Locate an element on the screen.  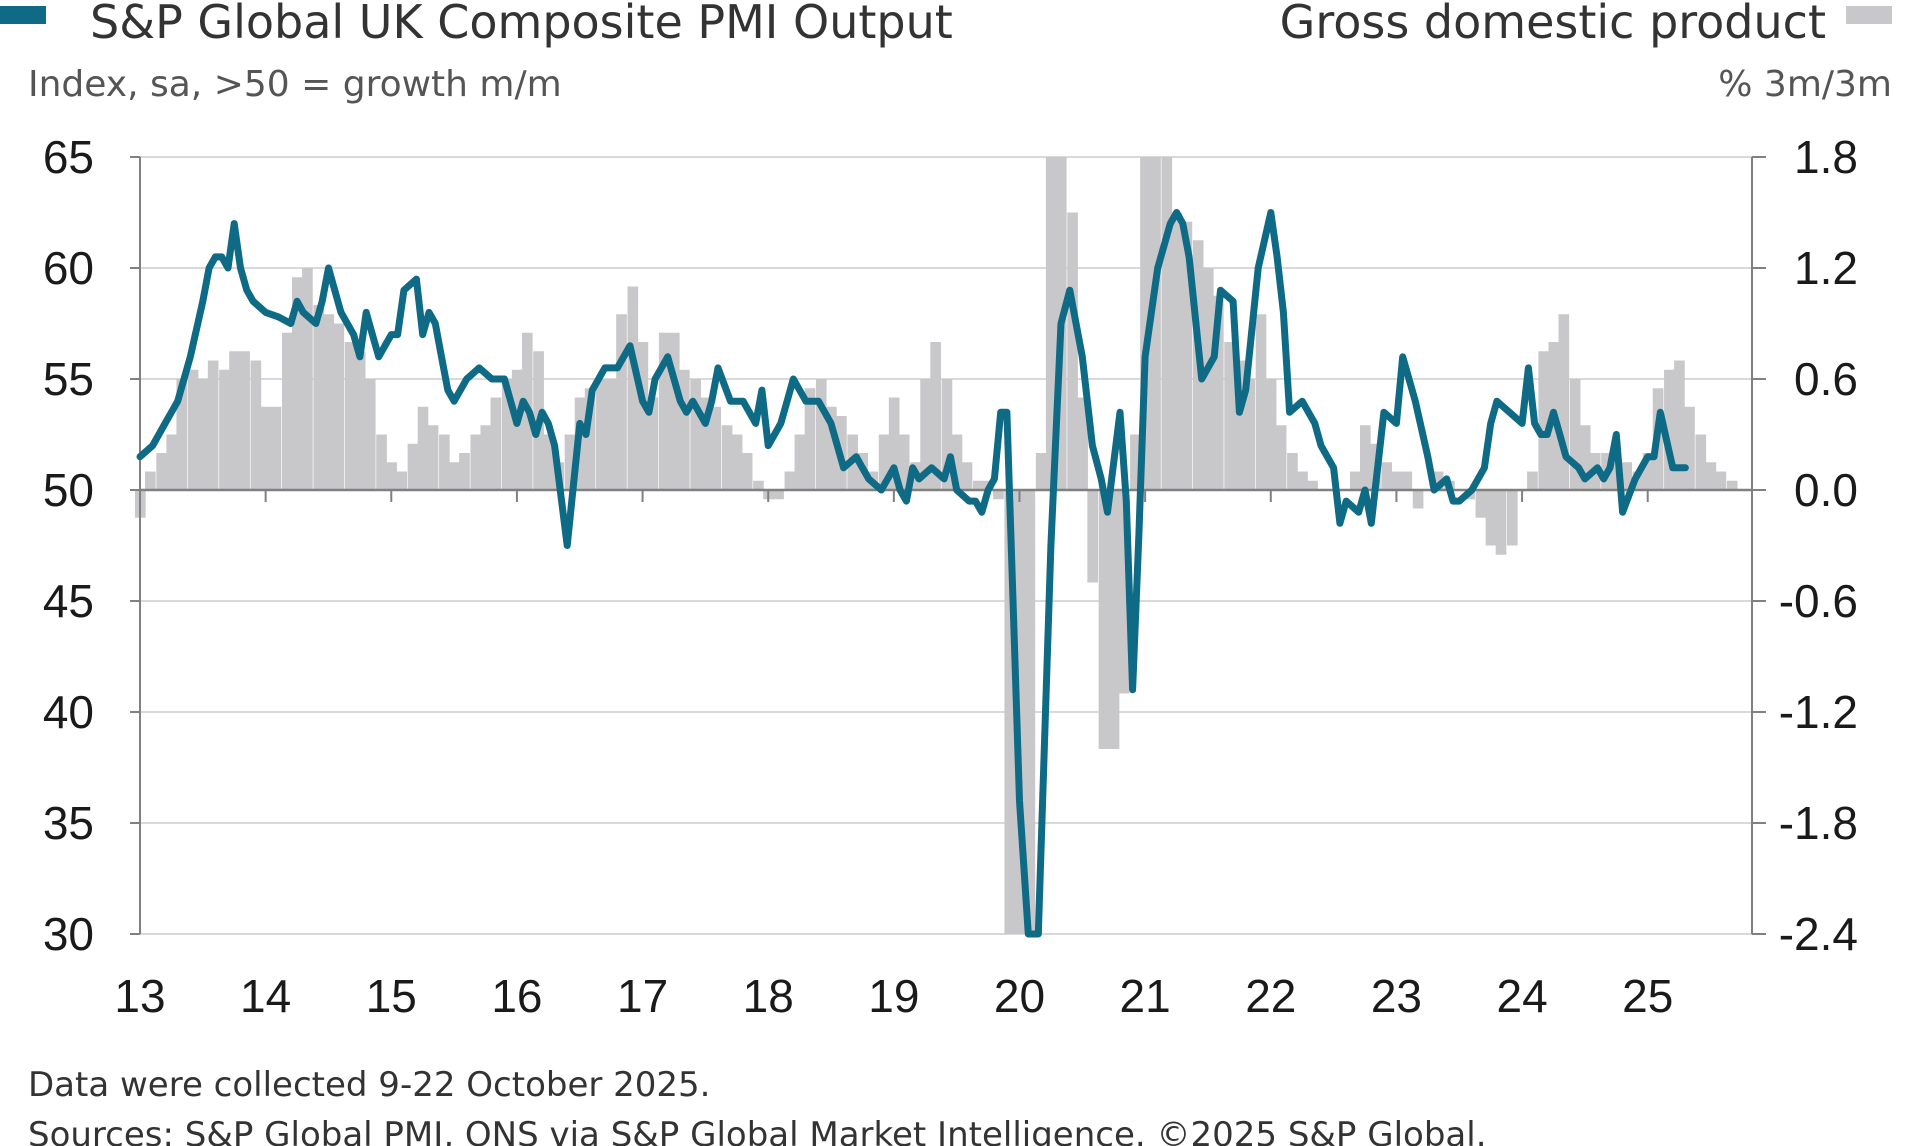
x-tick-label: 20 is located at coordinates (1019, 996).